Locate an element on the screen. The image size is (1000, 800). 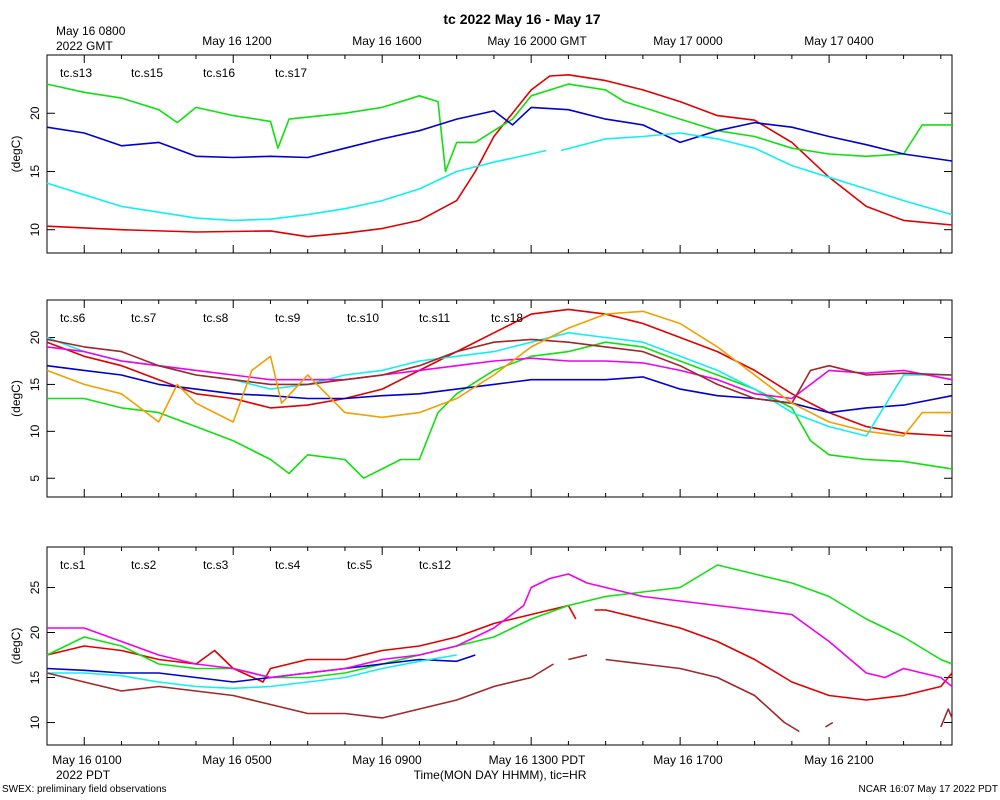
legend-tc.s6: tc.s6 is located at coordinates (73, 318).